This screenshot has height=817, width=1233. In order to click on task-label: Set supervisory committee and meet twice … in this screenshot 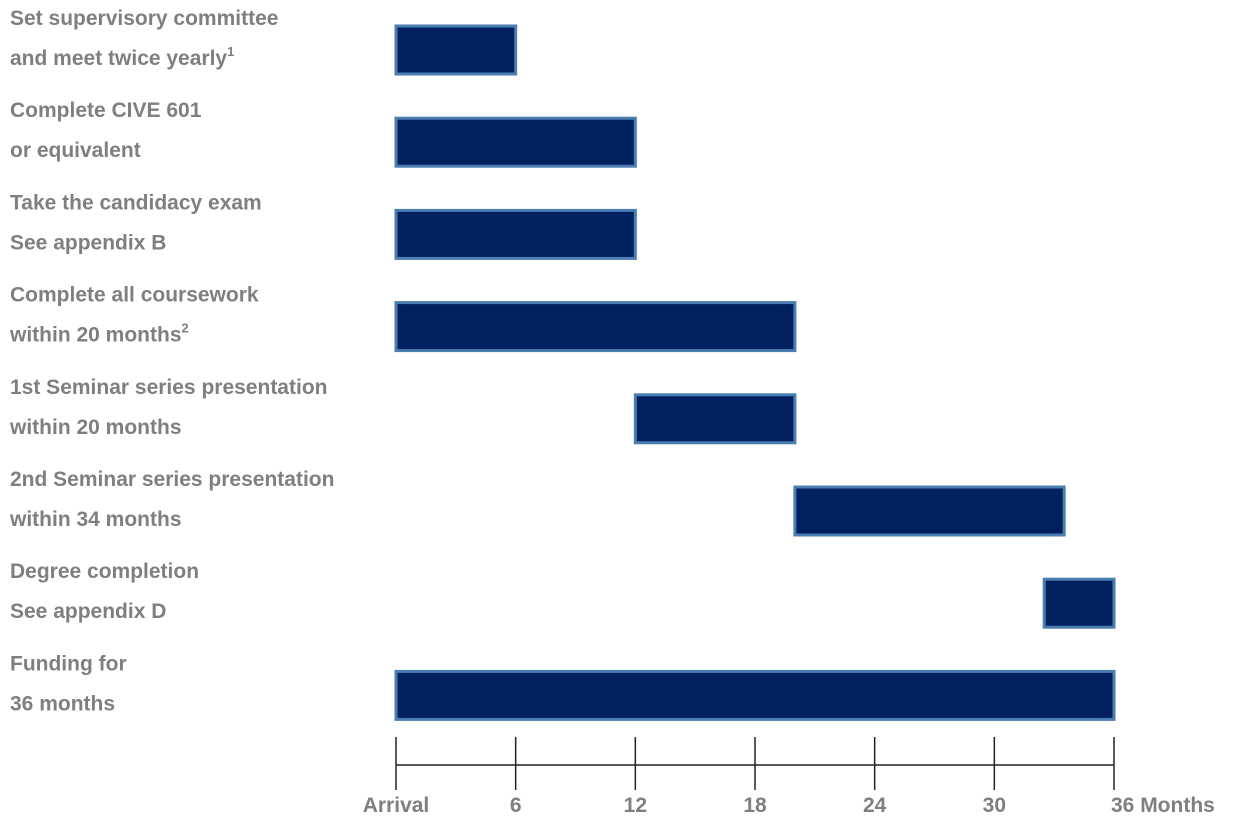, I will do `click(144, 38)`.